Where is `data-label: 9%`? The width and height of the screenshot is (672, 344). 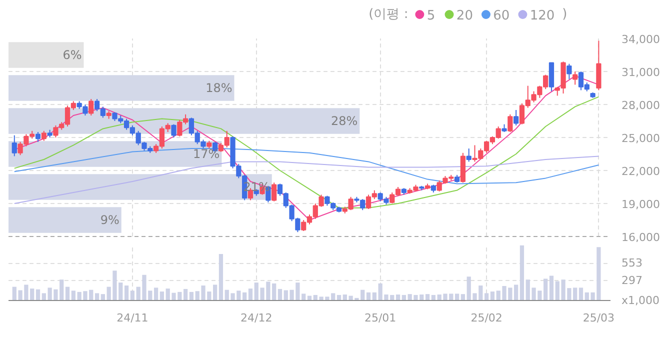
data-label: 9% is located at coordinates (110, 220).